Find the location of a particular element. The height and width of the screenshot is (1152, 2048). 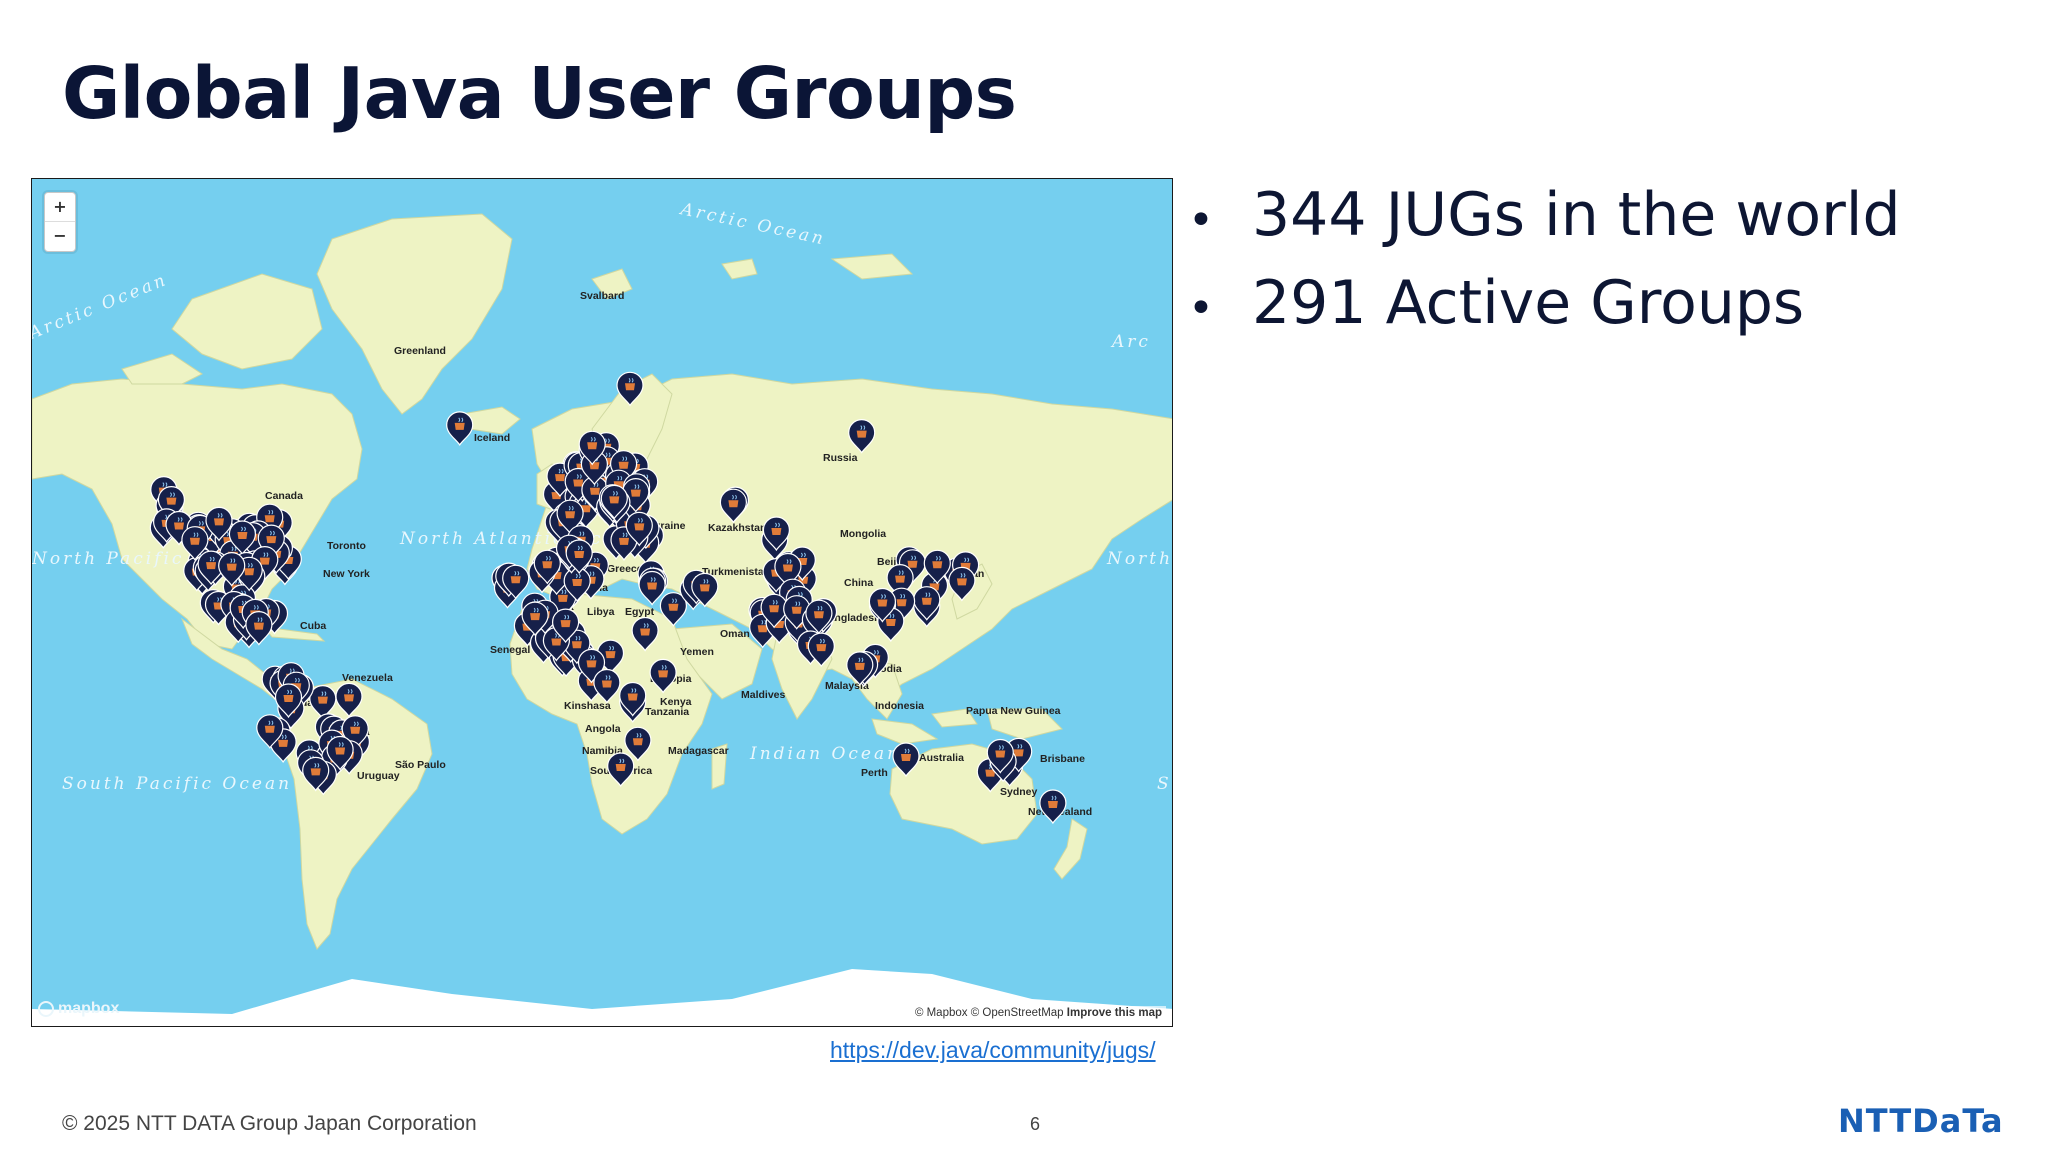

jugs-source-link: https://dev.java/community/jugs/ is located at coordinates (993, 1050).